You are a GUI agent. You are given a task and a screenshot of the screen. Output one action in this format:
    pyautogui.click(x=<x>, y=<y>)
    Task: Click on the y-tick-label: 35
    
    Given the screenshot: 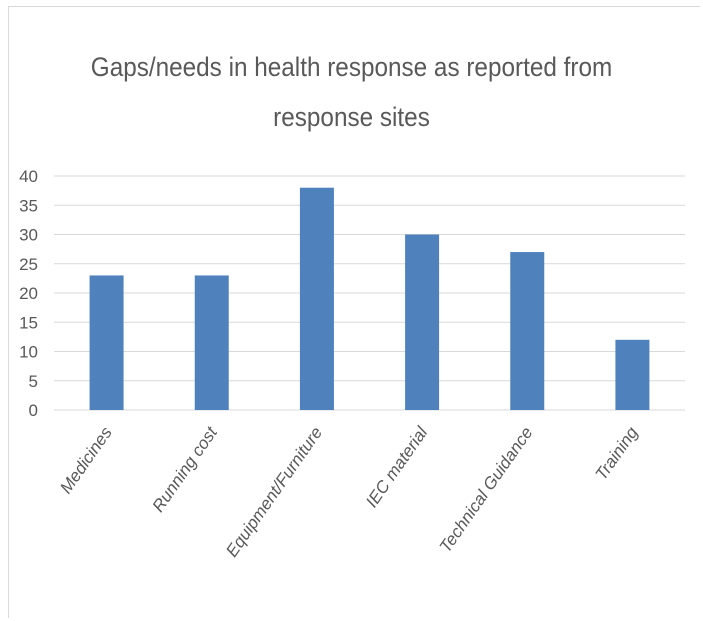 What is the action you would take?
    pyautogui.click(x=28, y=205)
    